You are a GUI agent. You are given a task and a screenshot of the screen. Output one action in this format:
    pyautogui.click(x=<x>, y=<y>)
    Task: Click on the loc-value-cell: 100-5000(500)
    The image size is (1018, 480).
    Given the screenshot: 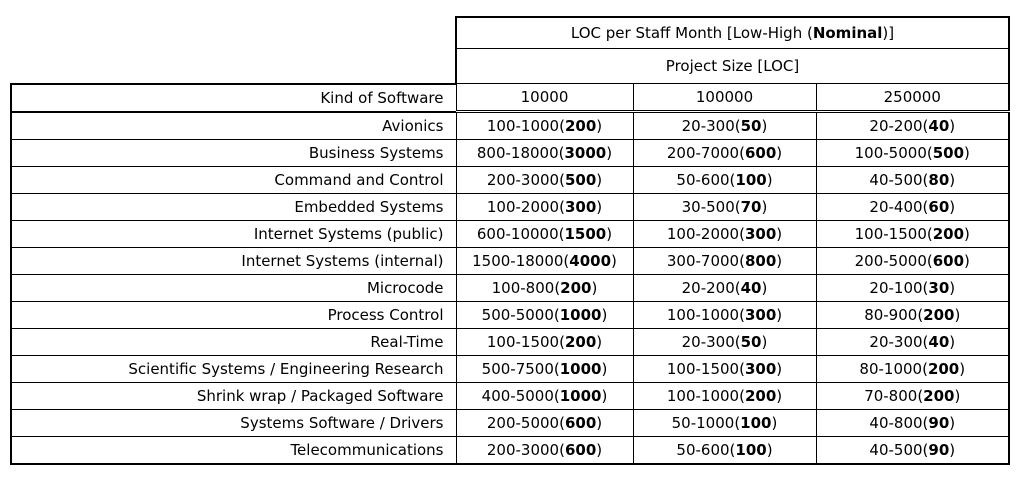 What is the action you would take?
    pyautogui.click(x=913, y=153)
    